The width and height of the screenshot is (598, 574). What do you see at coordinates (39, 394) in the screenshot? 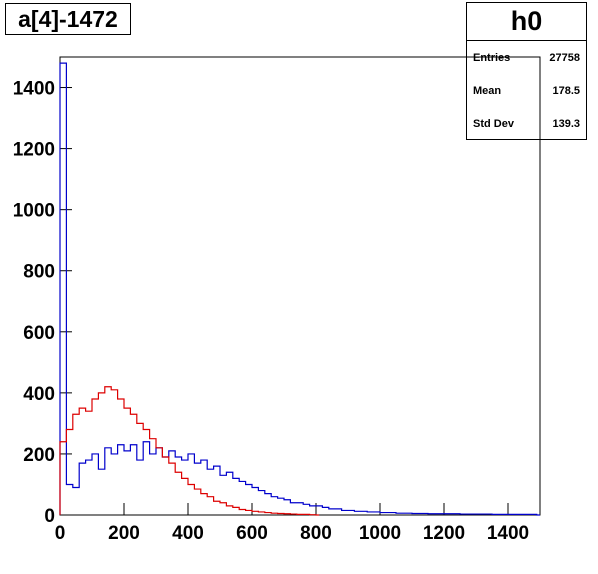
I see `y-tick-label: 400` at bounding box center [39, 394].